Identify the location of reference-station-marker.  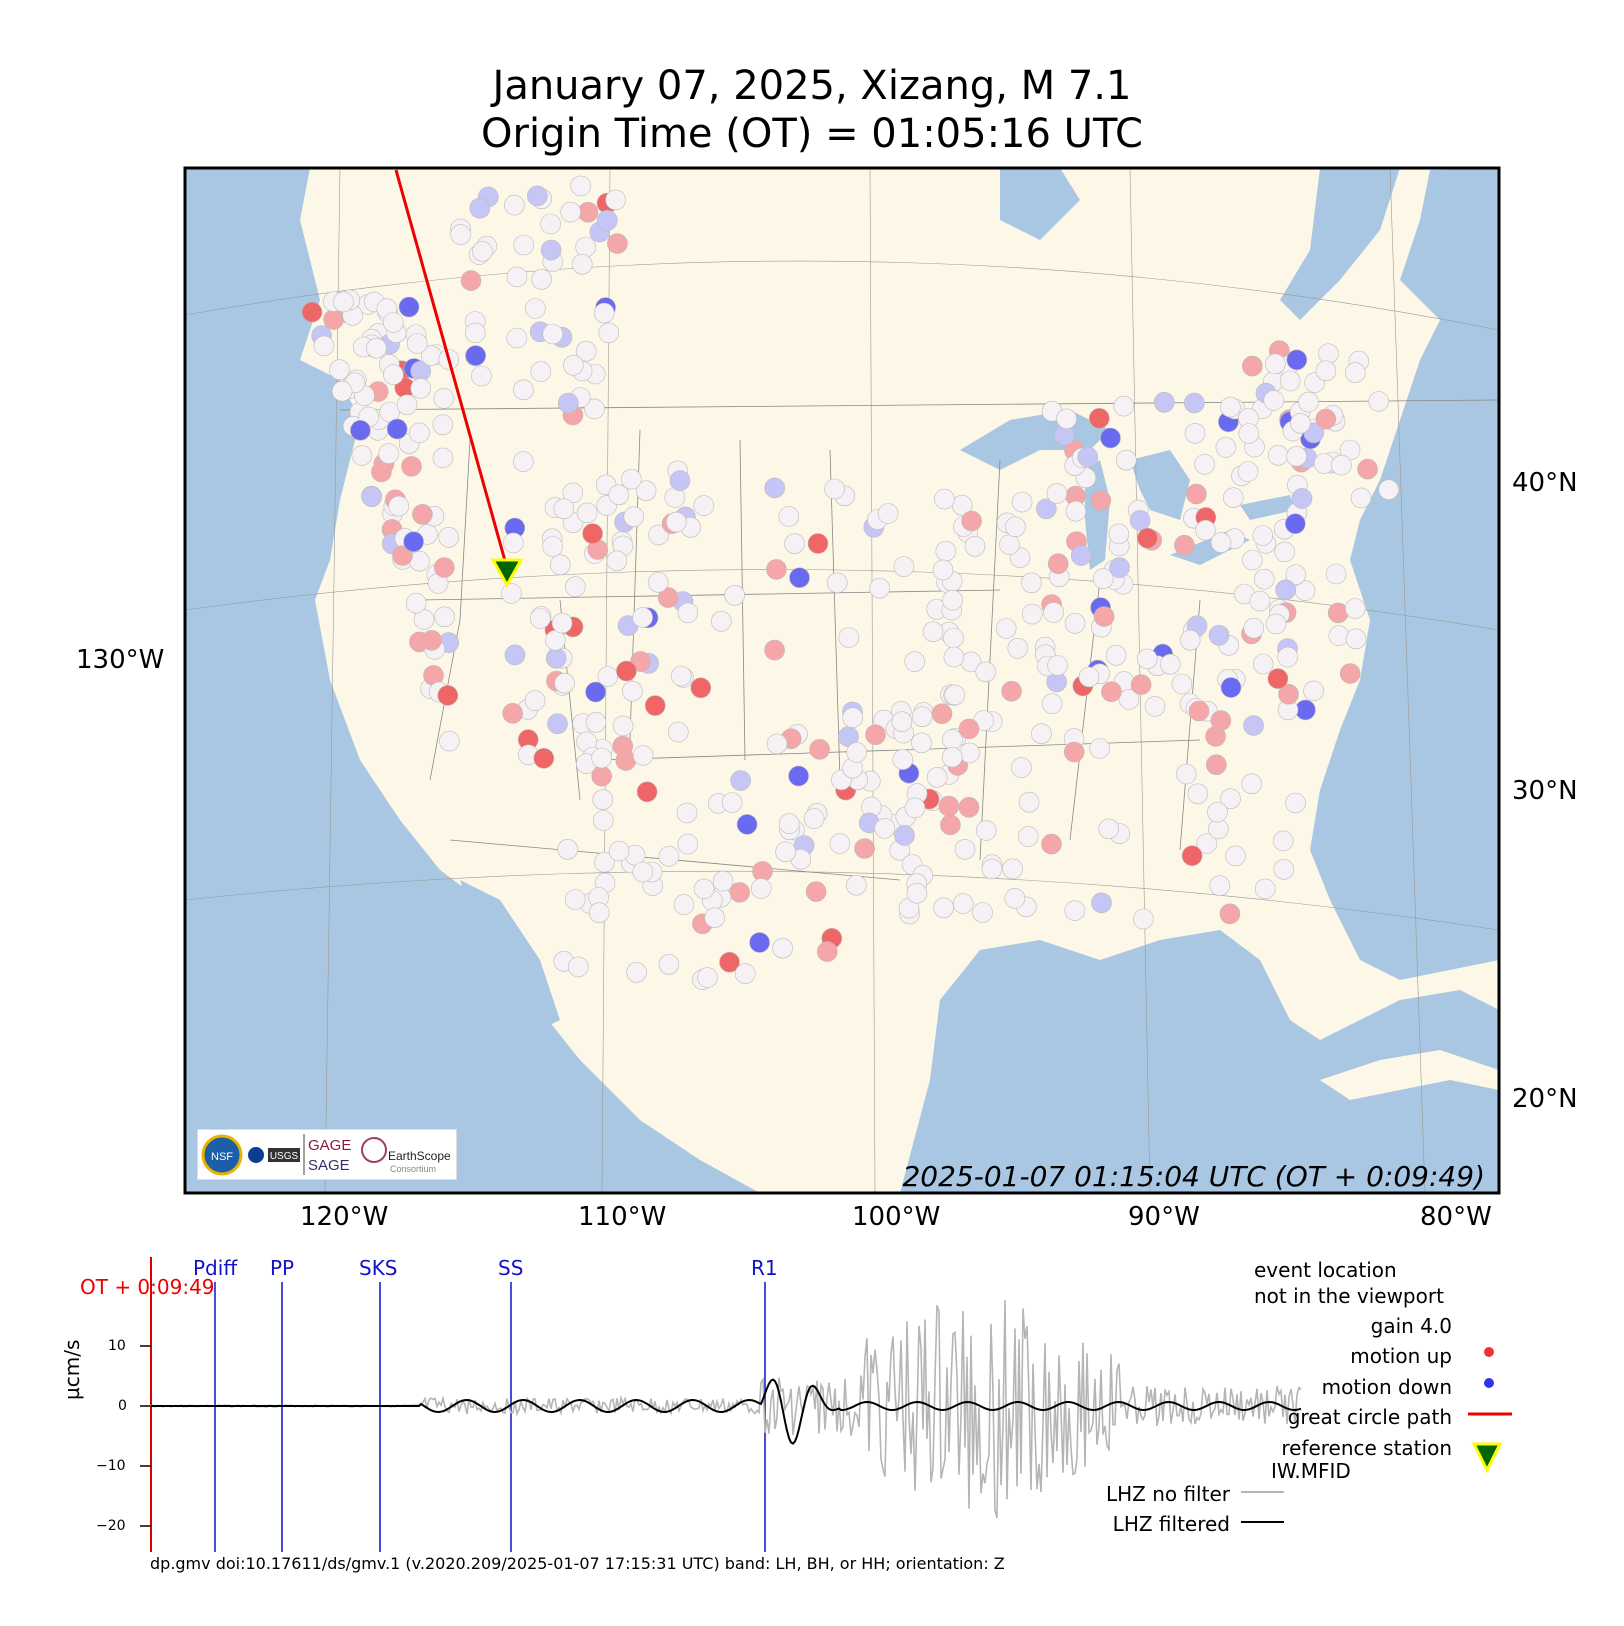
(507, 573).